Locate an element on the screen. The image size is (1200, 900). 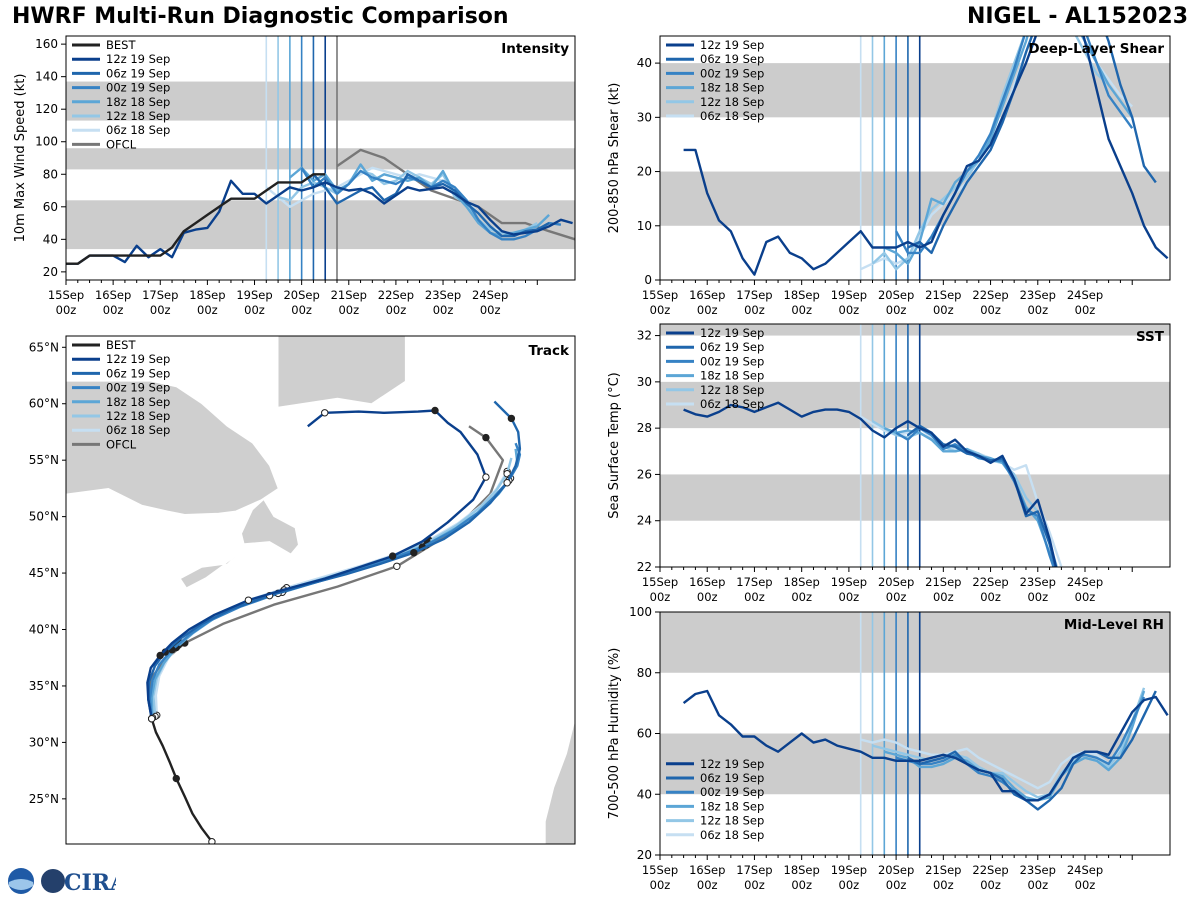
axes-frame-sst is located at coordinates (915, 445).